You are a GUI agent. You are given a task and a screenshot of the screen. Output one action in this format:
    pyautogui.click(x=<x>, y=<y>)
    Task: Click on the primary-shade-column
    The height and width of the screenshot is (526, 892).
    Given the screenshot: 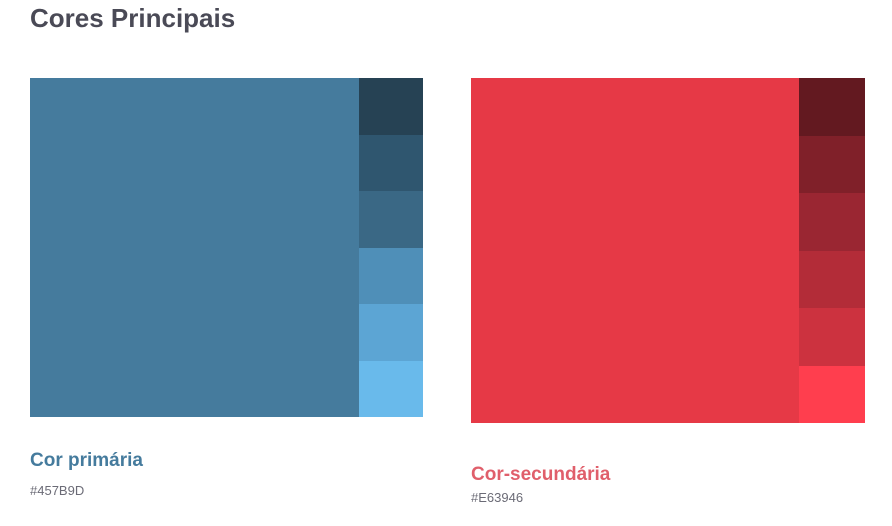 What is the action you would take?
    pyautogui.click(x=391, y=247)
    